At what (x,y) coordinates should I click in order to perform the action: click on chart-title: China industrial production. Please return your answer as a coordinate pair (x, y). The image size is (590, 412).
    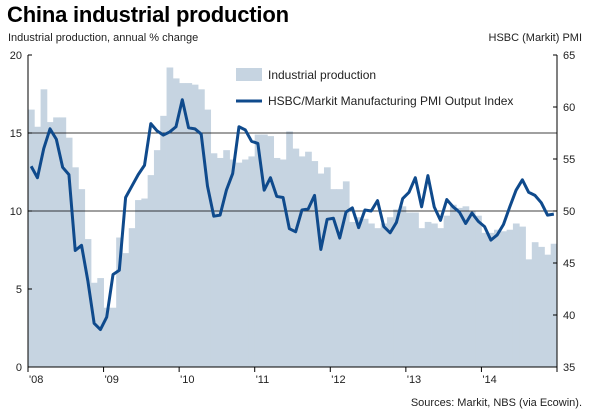
    Looking at the image, I should click on (148, 14).